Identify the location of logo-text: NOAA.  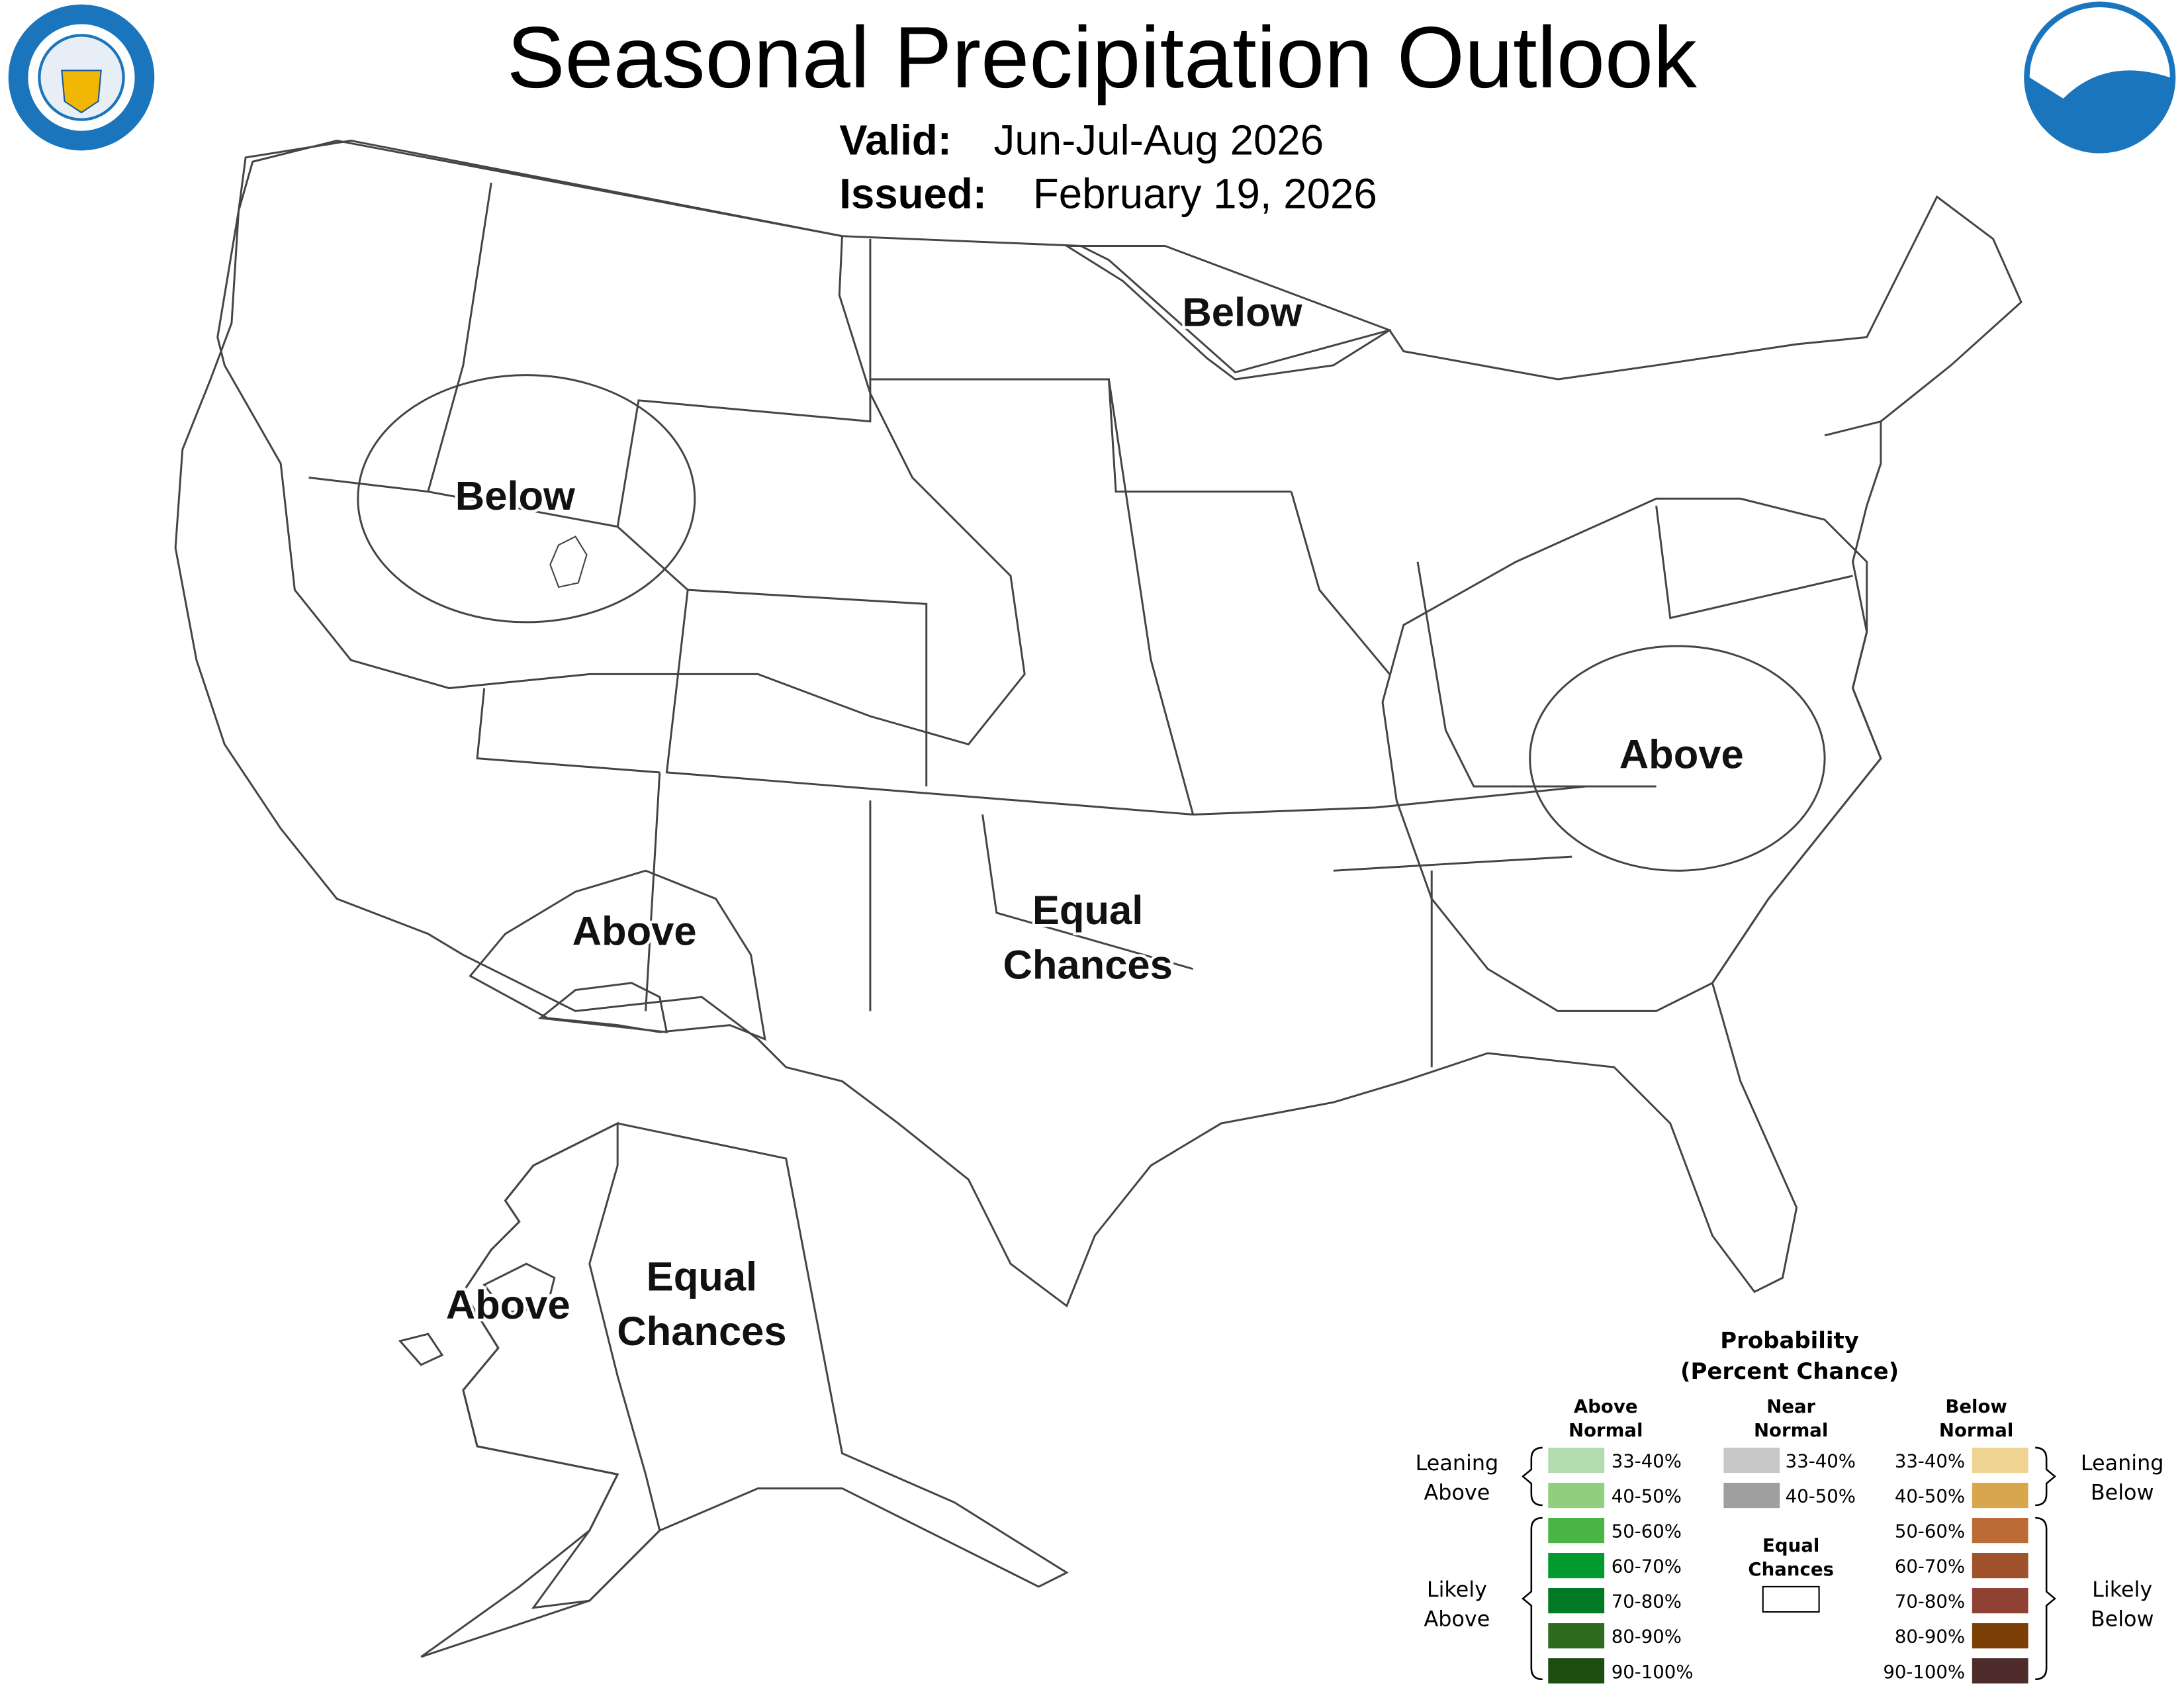
(2100, 53).